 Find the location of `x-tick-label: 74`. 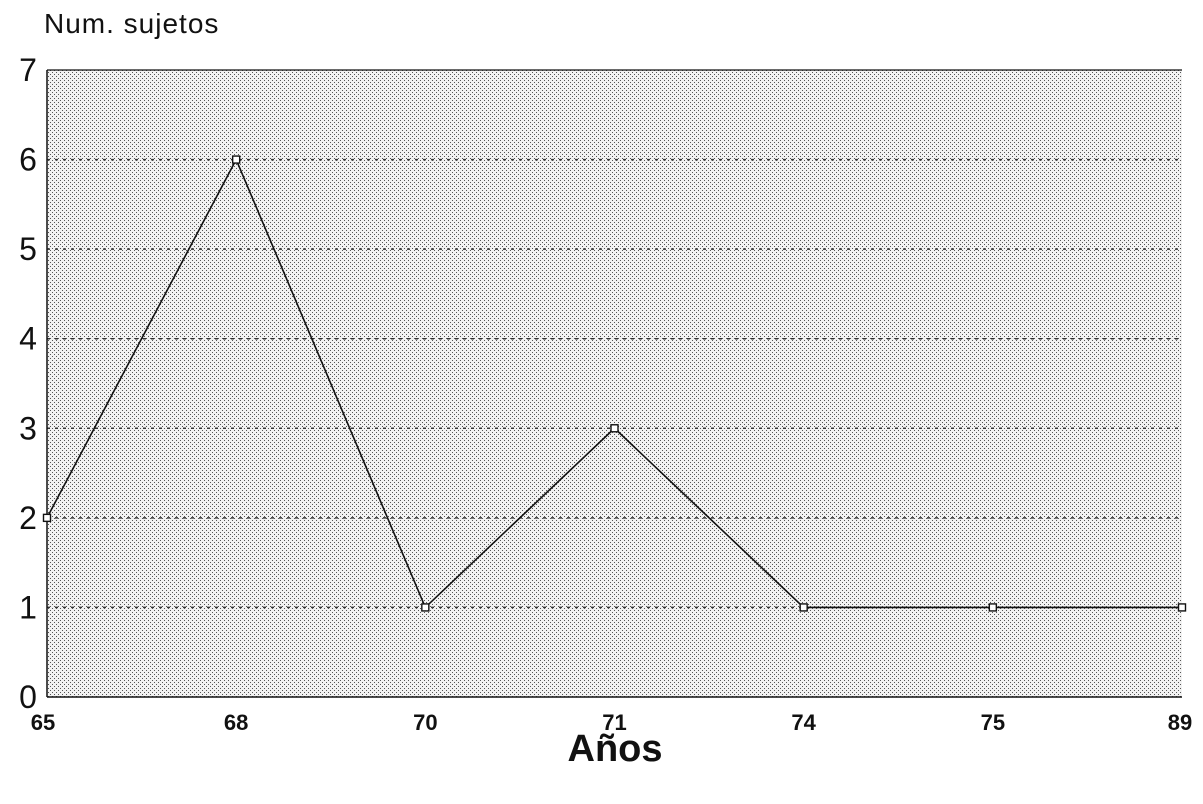

x-tick-label: 74 is located at coordinates (803, 722).